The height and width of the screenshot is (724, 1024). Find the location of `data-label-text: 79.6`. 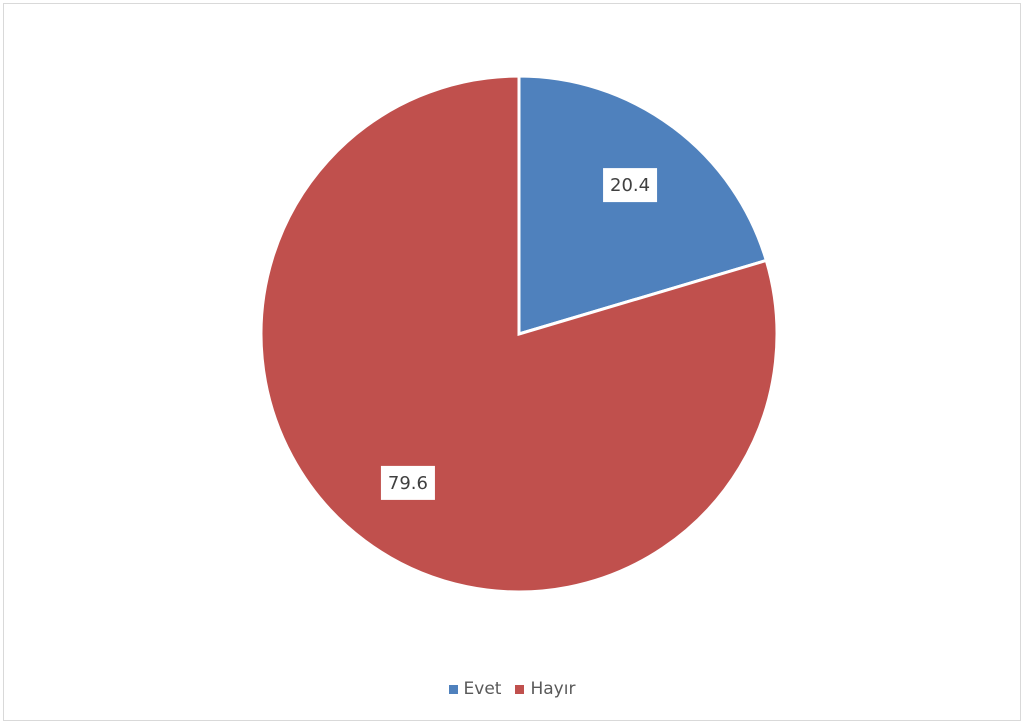

data-label-text: 79.6 is located at coordinates (408, 483).